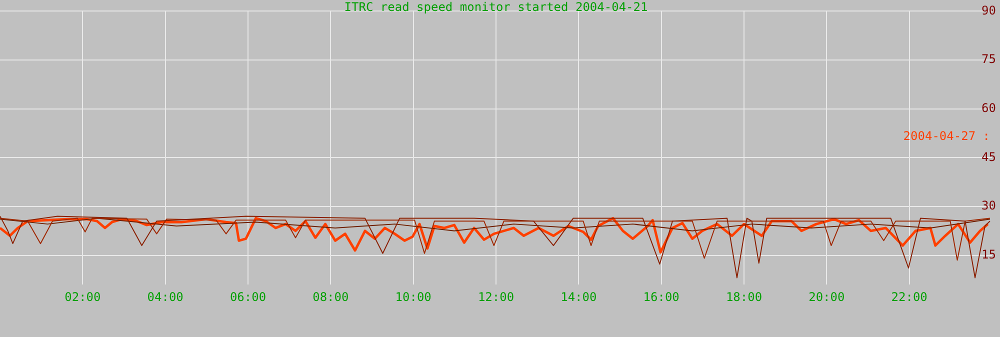  I want to click on y-tick-label: 60, so click(989, 107).